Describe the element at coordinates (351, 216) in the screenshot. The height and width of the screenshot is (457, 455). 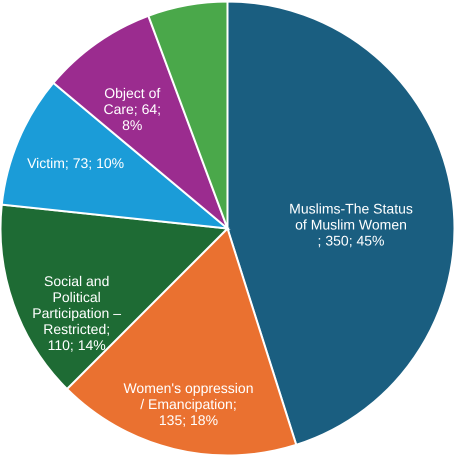
I see `slice-label: Muslims-The Status of Muslim Women` at that location.